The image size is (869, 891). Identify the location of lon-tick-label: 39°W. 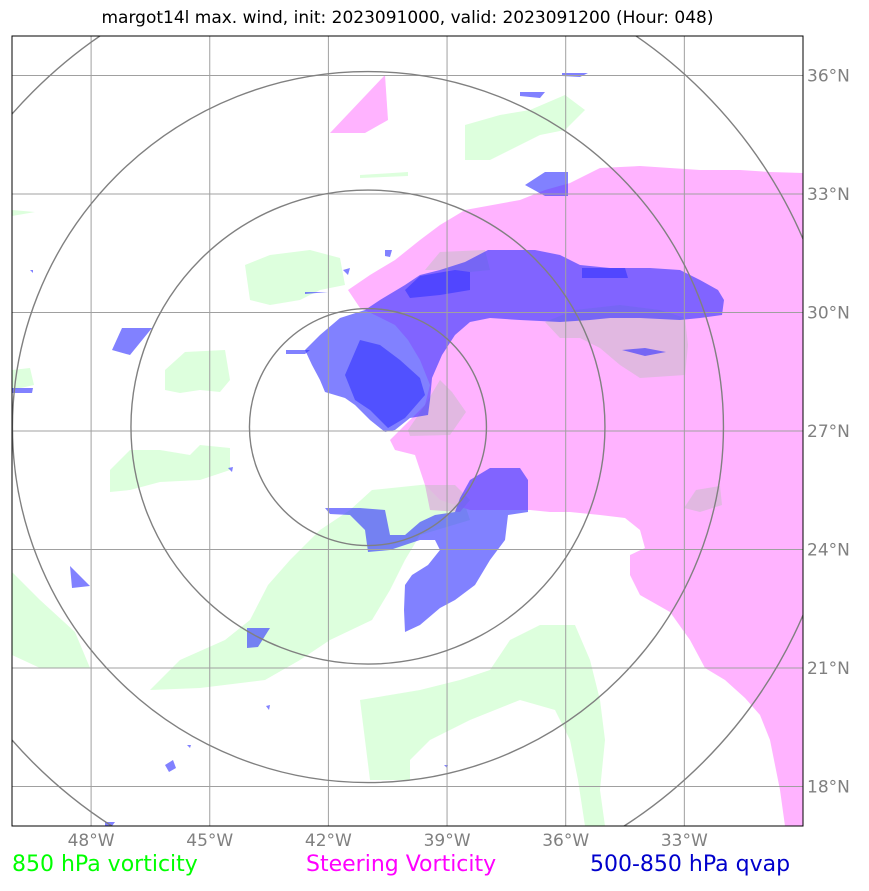
(447, 841).